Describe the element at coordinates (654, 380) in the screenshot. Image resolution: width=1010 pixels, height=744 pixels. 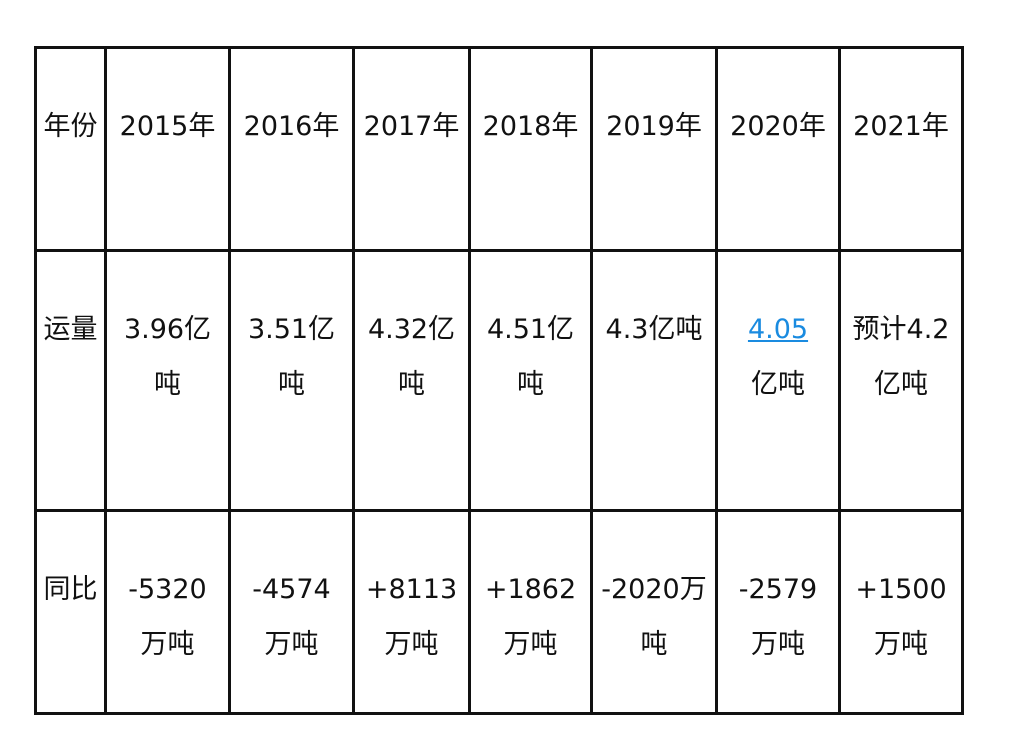
I see `volume-cell: 4.3亿吨` at that location.